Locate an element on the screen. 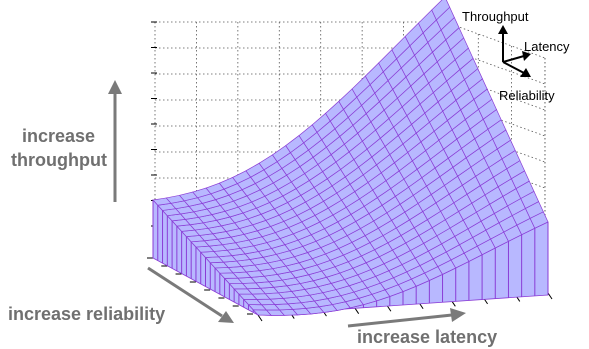  legend-throughput-arrowhead is located at coordinates (503, 29).